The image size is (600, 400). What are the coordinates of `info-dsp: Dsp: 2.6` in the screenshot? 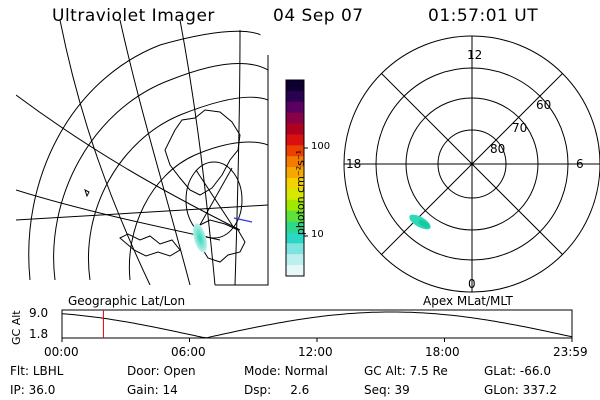 It's located at (277, 390).